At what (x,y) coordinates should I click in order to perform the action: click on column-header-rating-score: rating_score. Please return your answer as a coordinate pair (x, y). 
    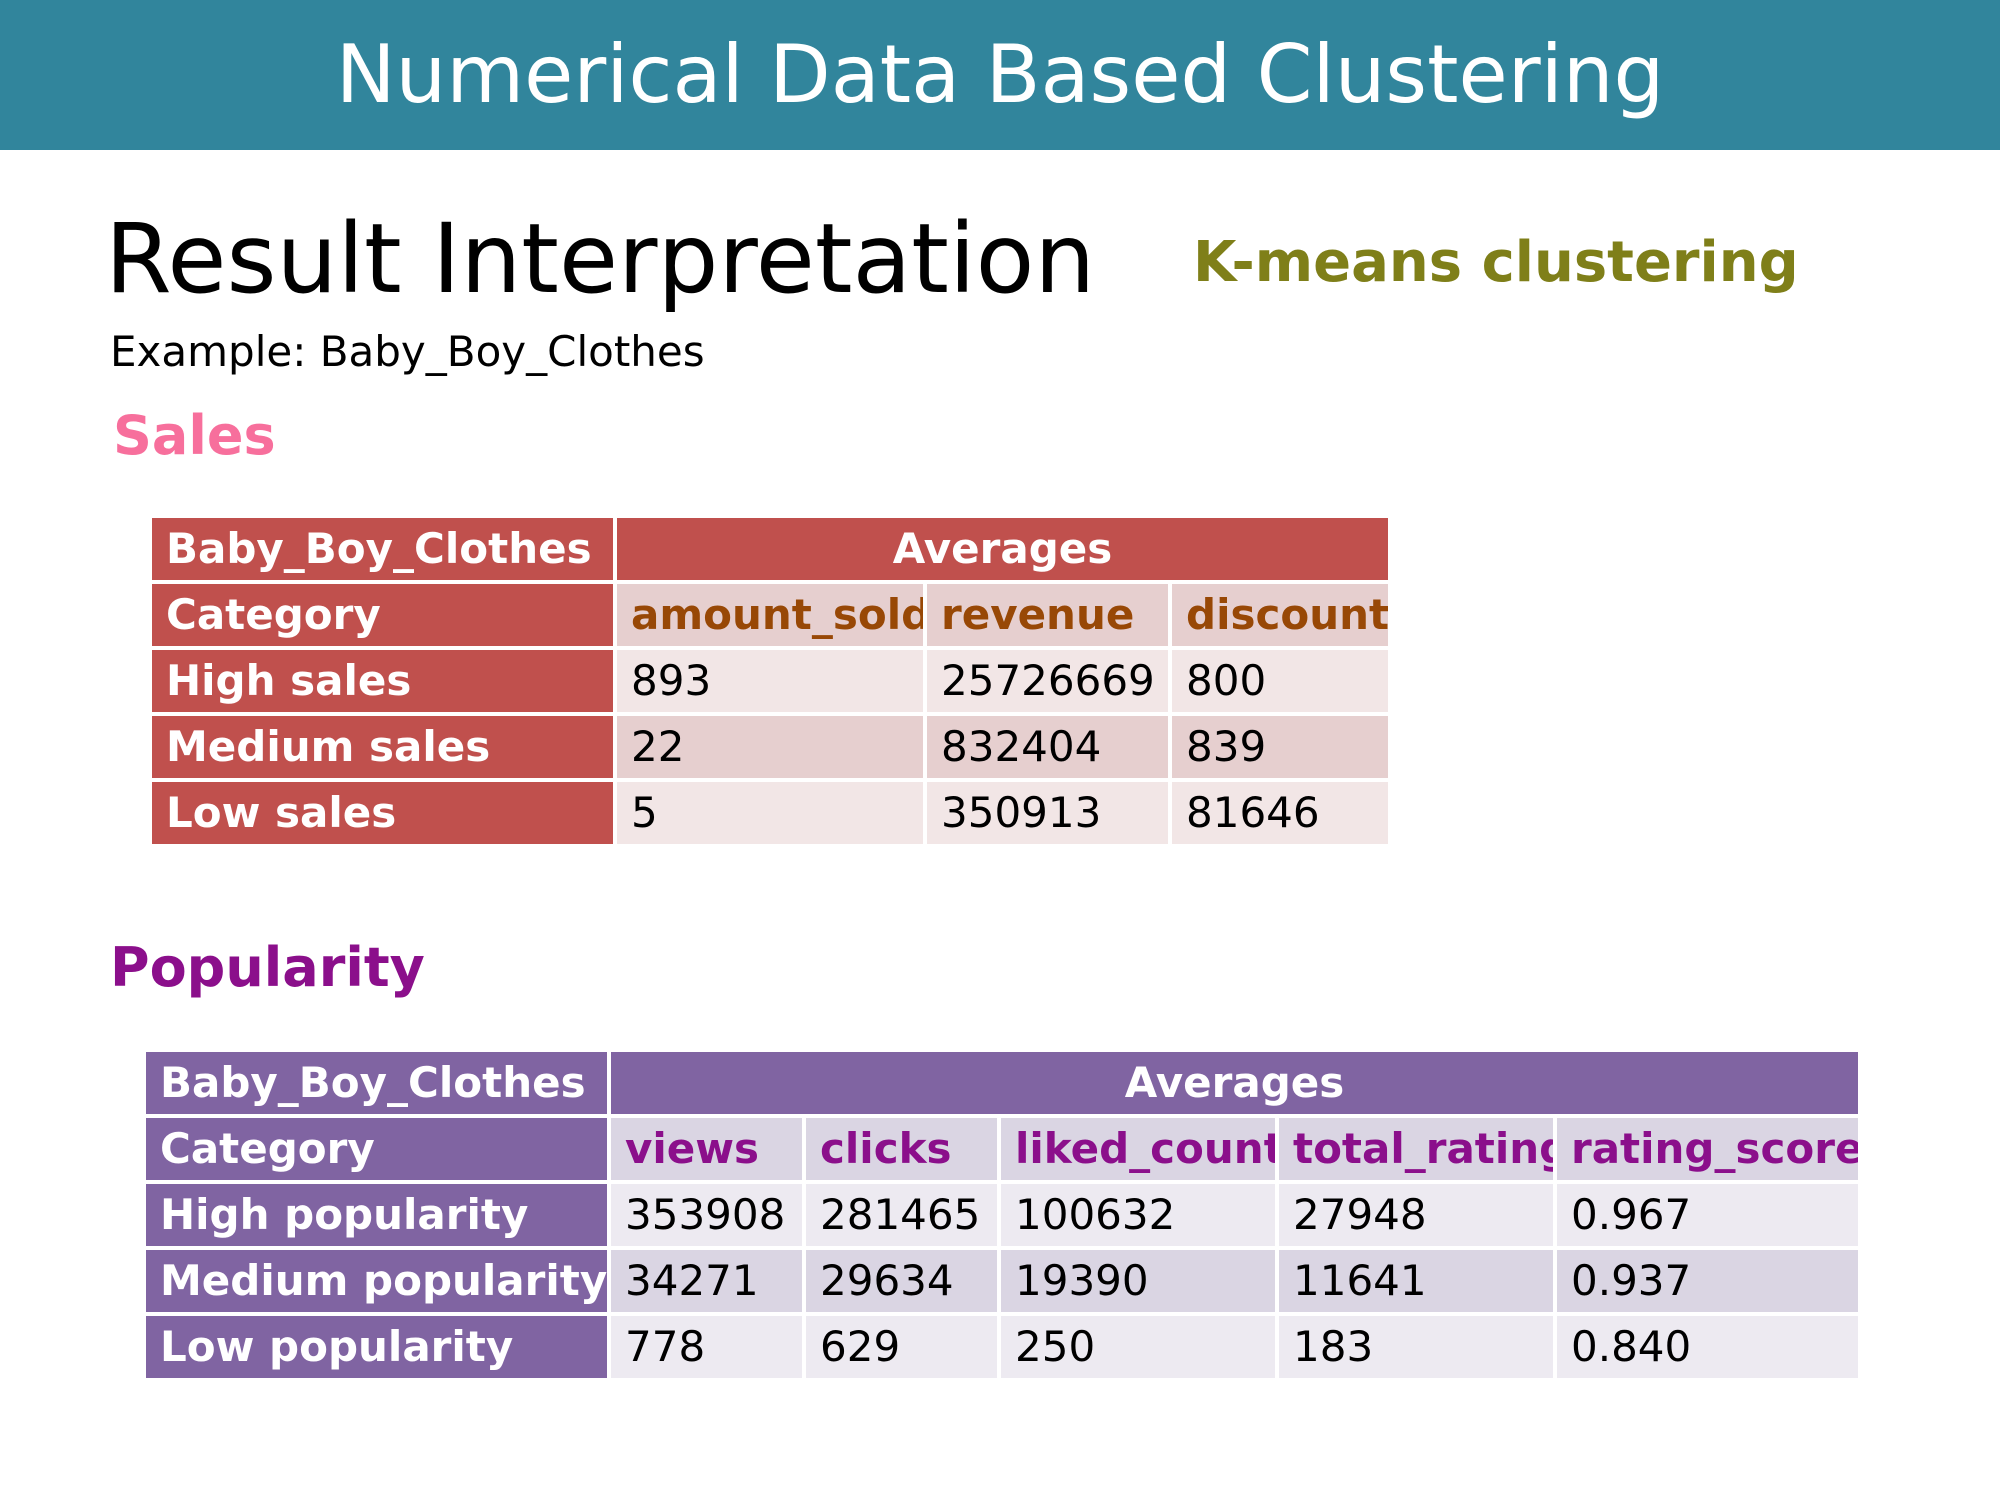
    Looking at the image, I should click on (1707, 1149).